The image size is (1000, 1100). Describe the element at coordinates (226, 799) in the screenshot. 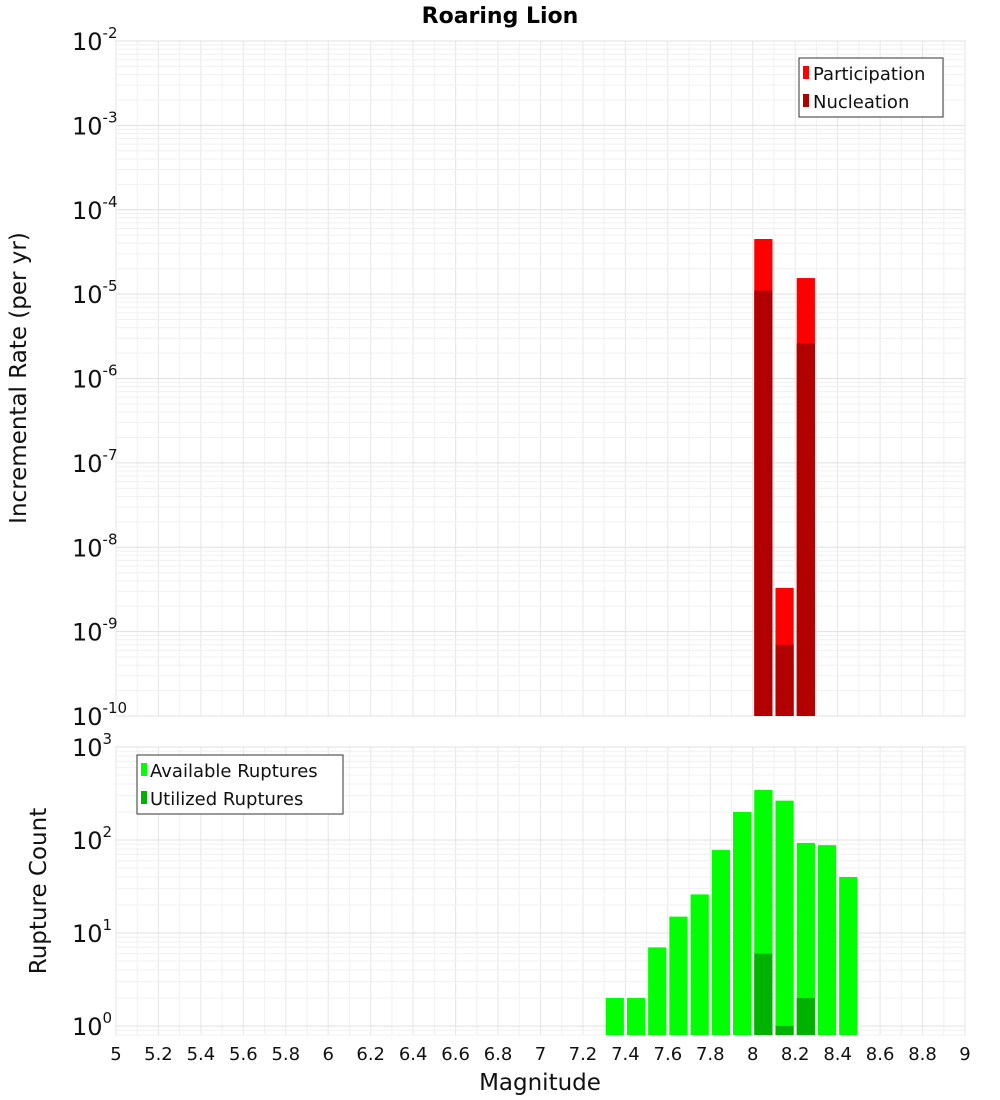

I see `legend-label-utilized-ruptures: Utilized Ruptures` at that location.